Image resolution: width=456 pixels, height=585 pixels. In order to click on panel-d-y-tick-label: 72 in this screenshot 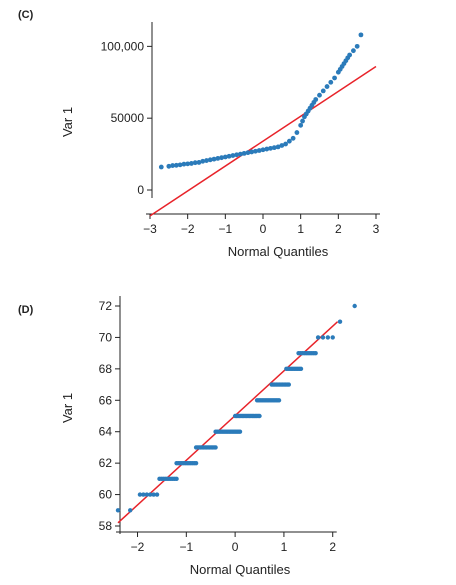, I will do `click(106, 306)`.